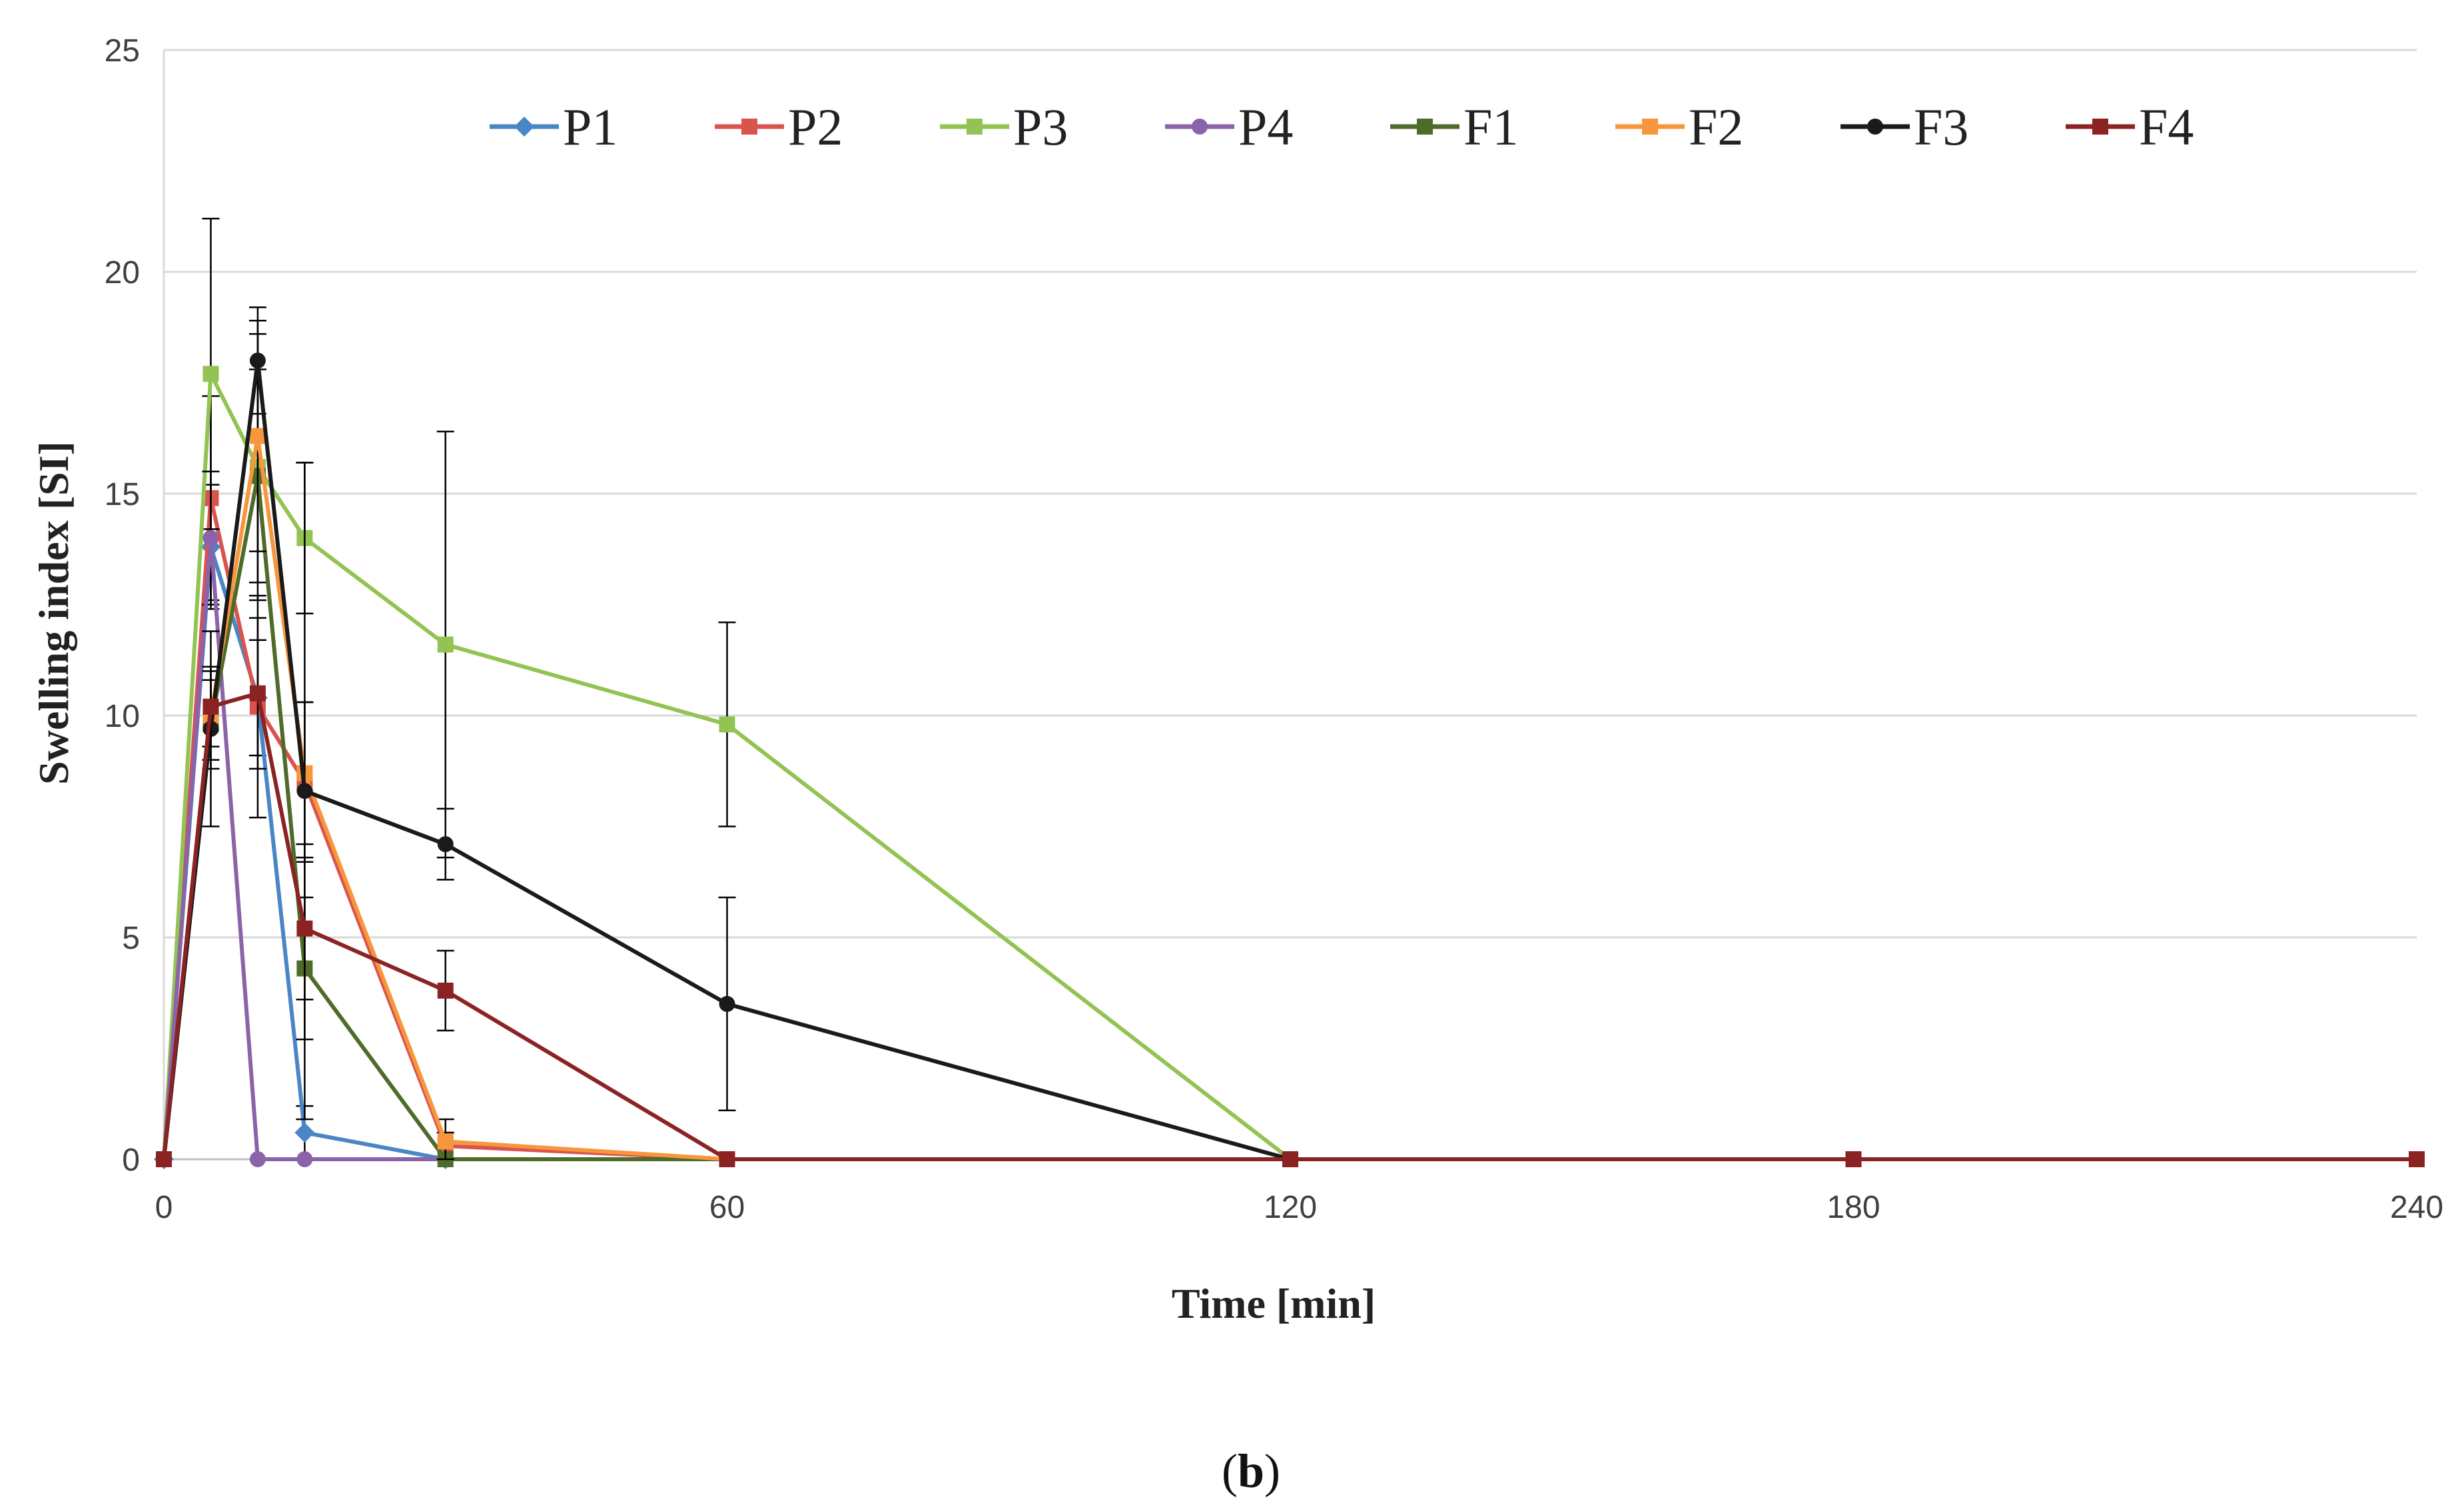 This screenshot has height=1505, width=2464. What do you see at coordinates (1200, 127) in the screenshot?
I see `legend-swatch-marker-p4` at bounding box center [1200, 127].